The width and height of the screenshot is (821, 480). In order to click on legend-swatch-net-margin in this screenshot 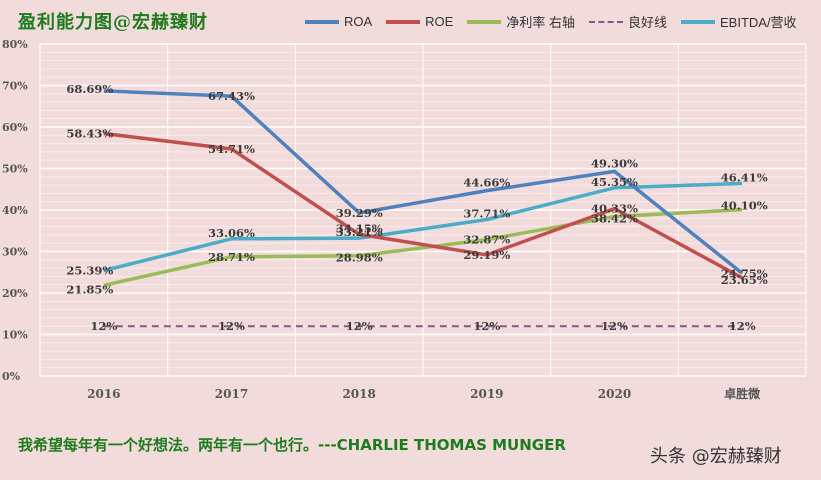, I will do `click(484, 21)`.